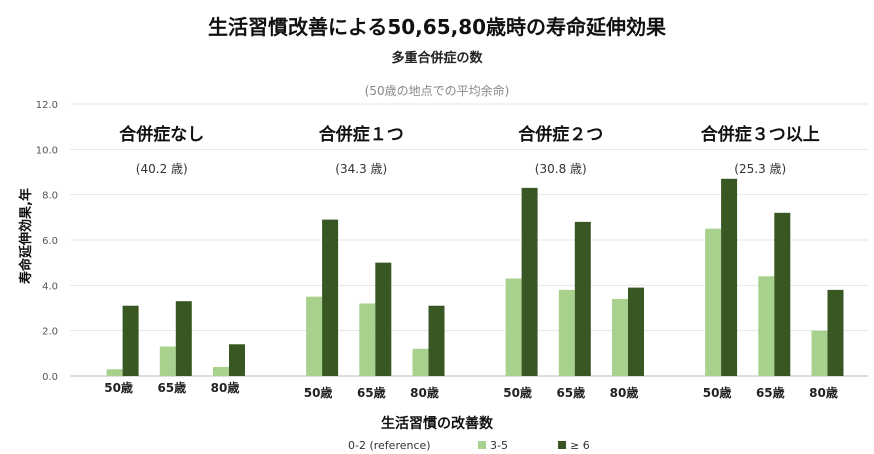  What do you see at coordinates (560, 134) in the screenshot?
I see `group-title: 合併症２つ` at bounding box center [560, 134].